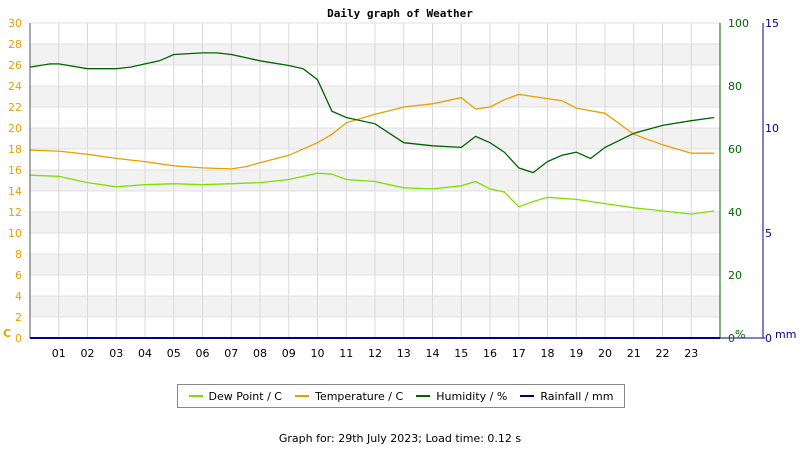  What do you see at coordinates (548, 353) in the screenshot?
I see `x-tick-label: 18` at bounding box center [548, 353].